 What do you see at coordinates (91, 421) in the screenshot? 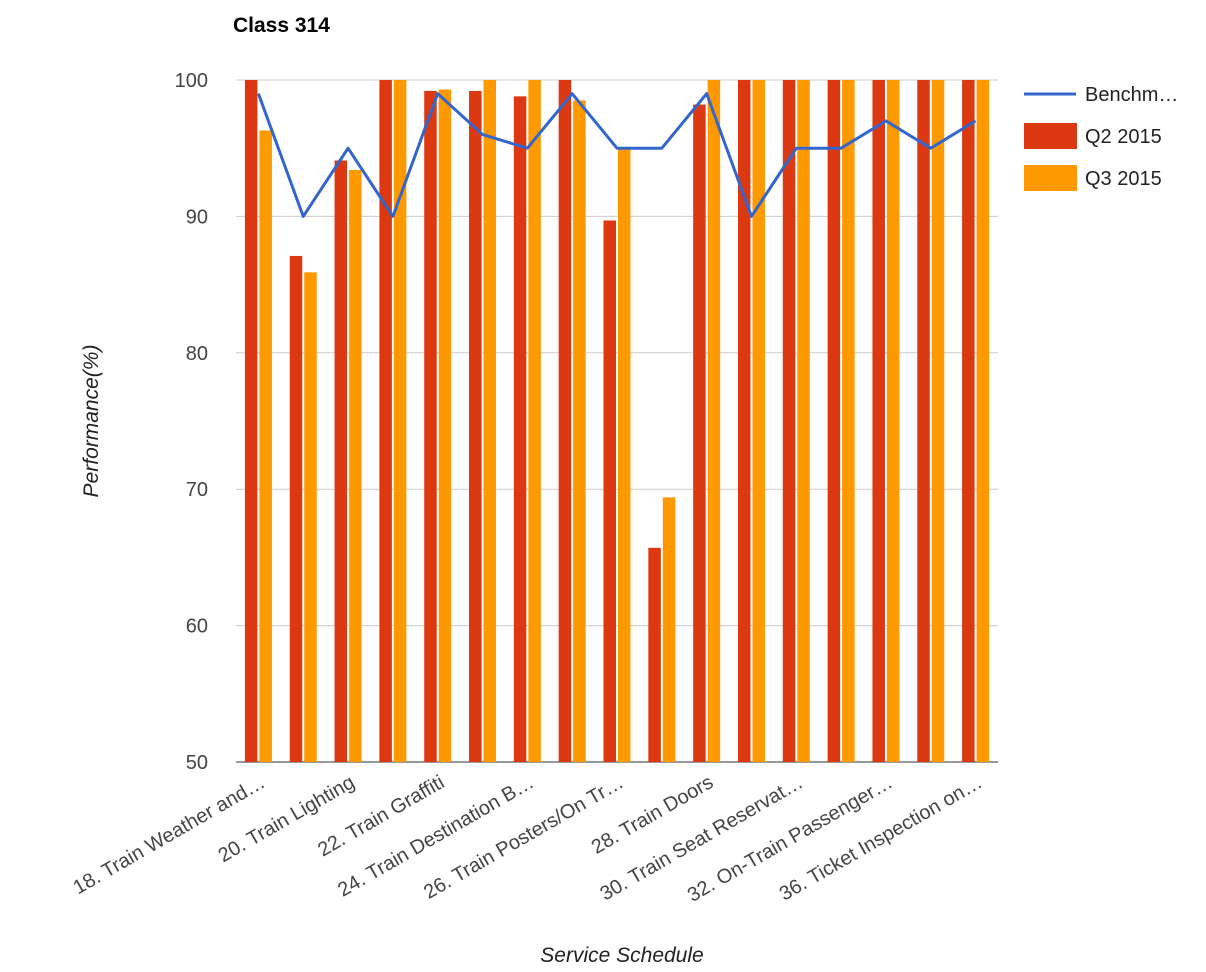
I see `y-axis-title: Performance(%)` at bounding box center [91, 421].